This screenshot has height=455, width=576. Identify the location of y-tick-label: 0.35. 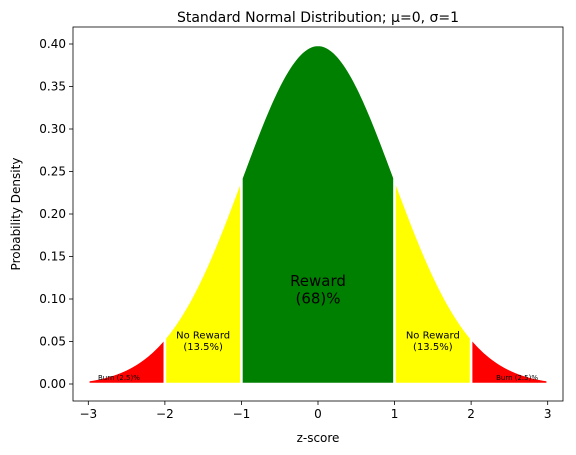
(52, 87).